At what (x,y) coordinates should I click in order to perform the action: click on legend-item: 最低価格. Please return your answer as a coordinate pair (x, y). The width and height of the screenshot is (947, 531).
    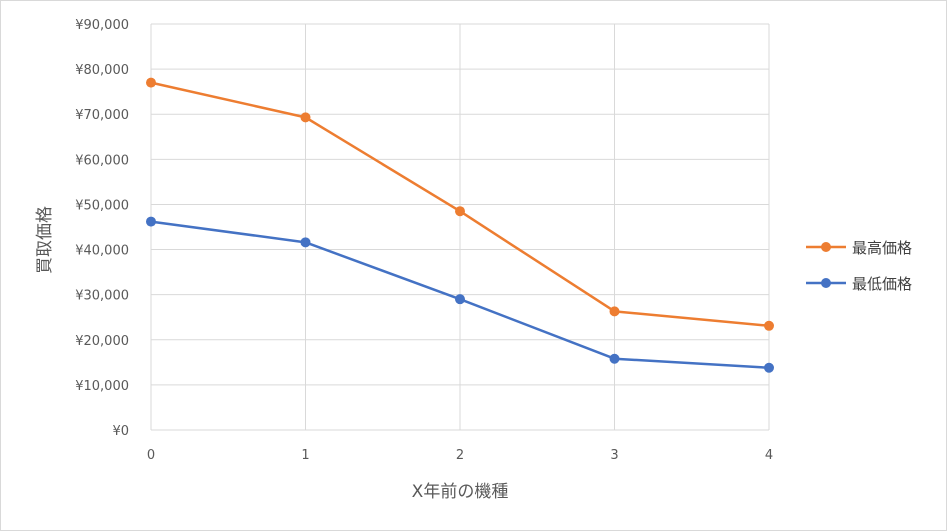
    Looking at the image, I should click on (859, 284).